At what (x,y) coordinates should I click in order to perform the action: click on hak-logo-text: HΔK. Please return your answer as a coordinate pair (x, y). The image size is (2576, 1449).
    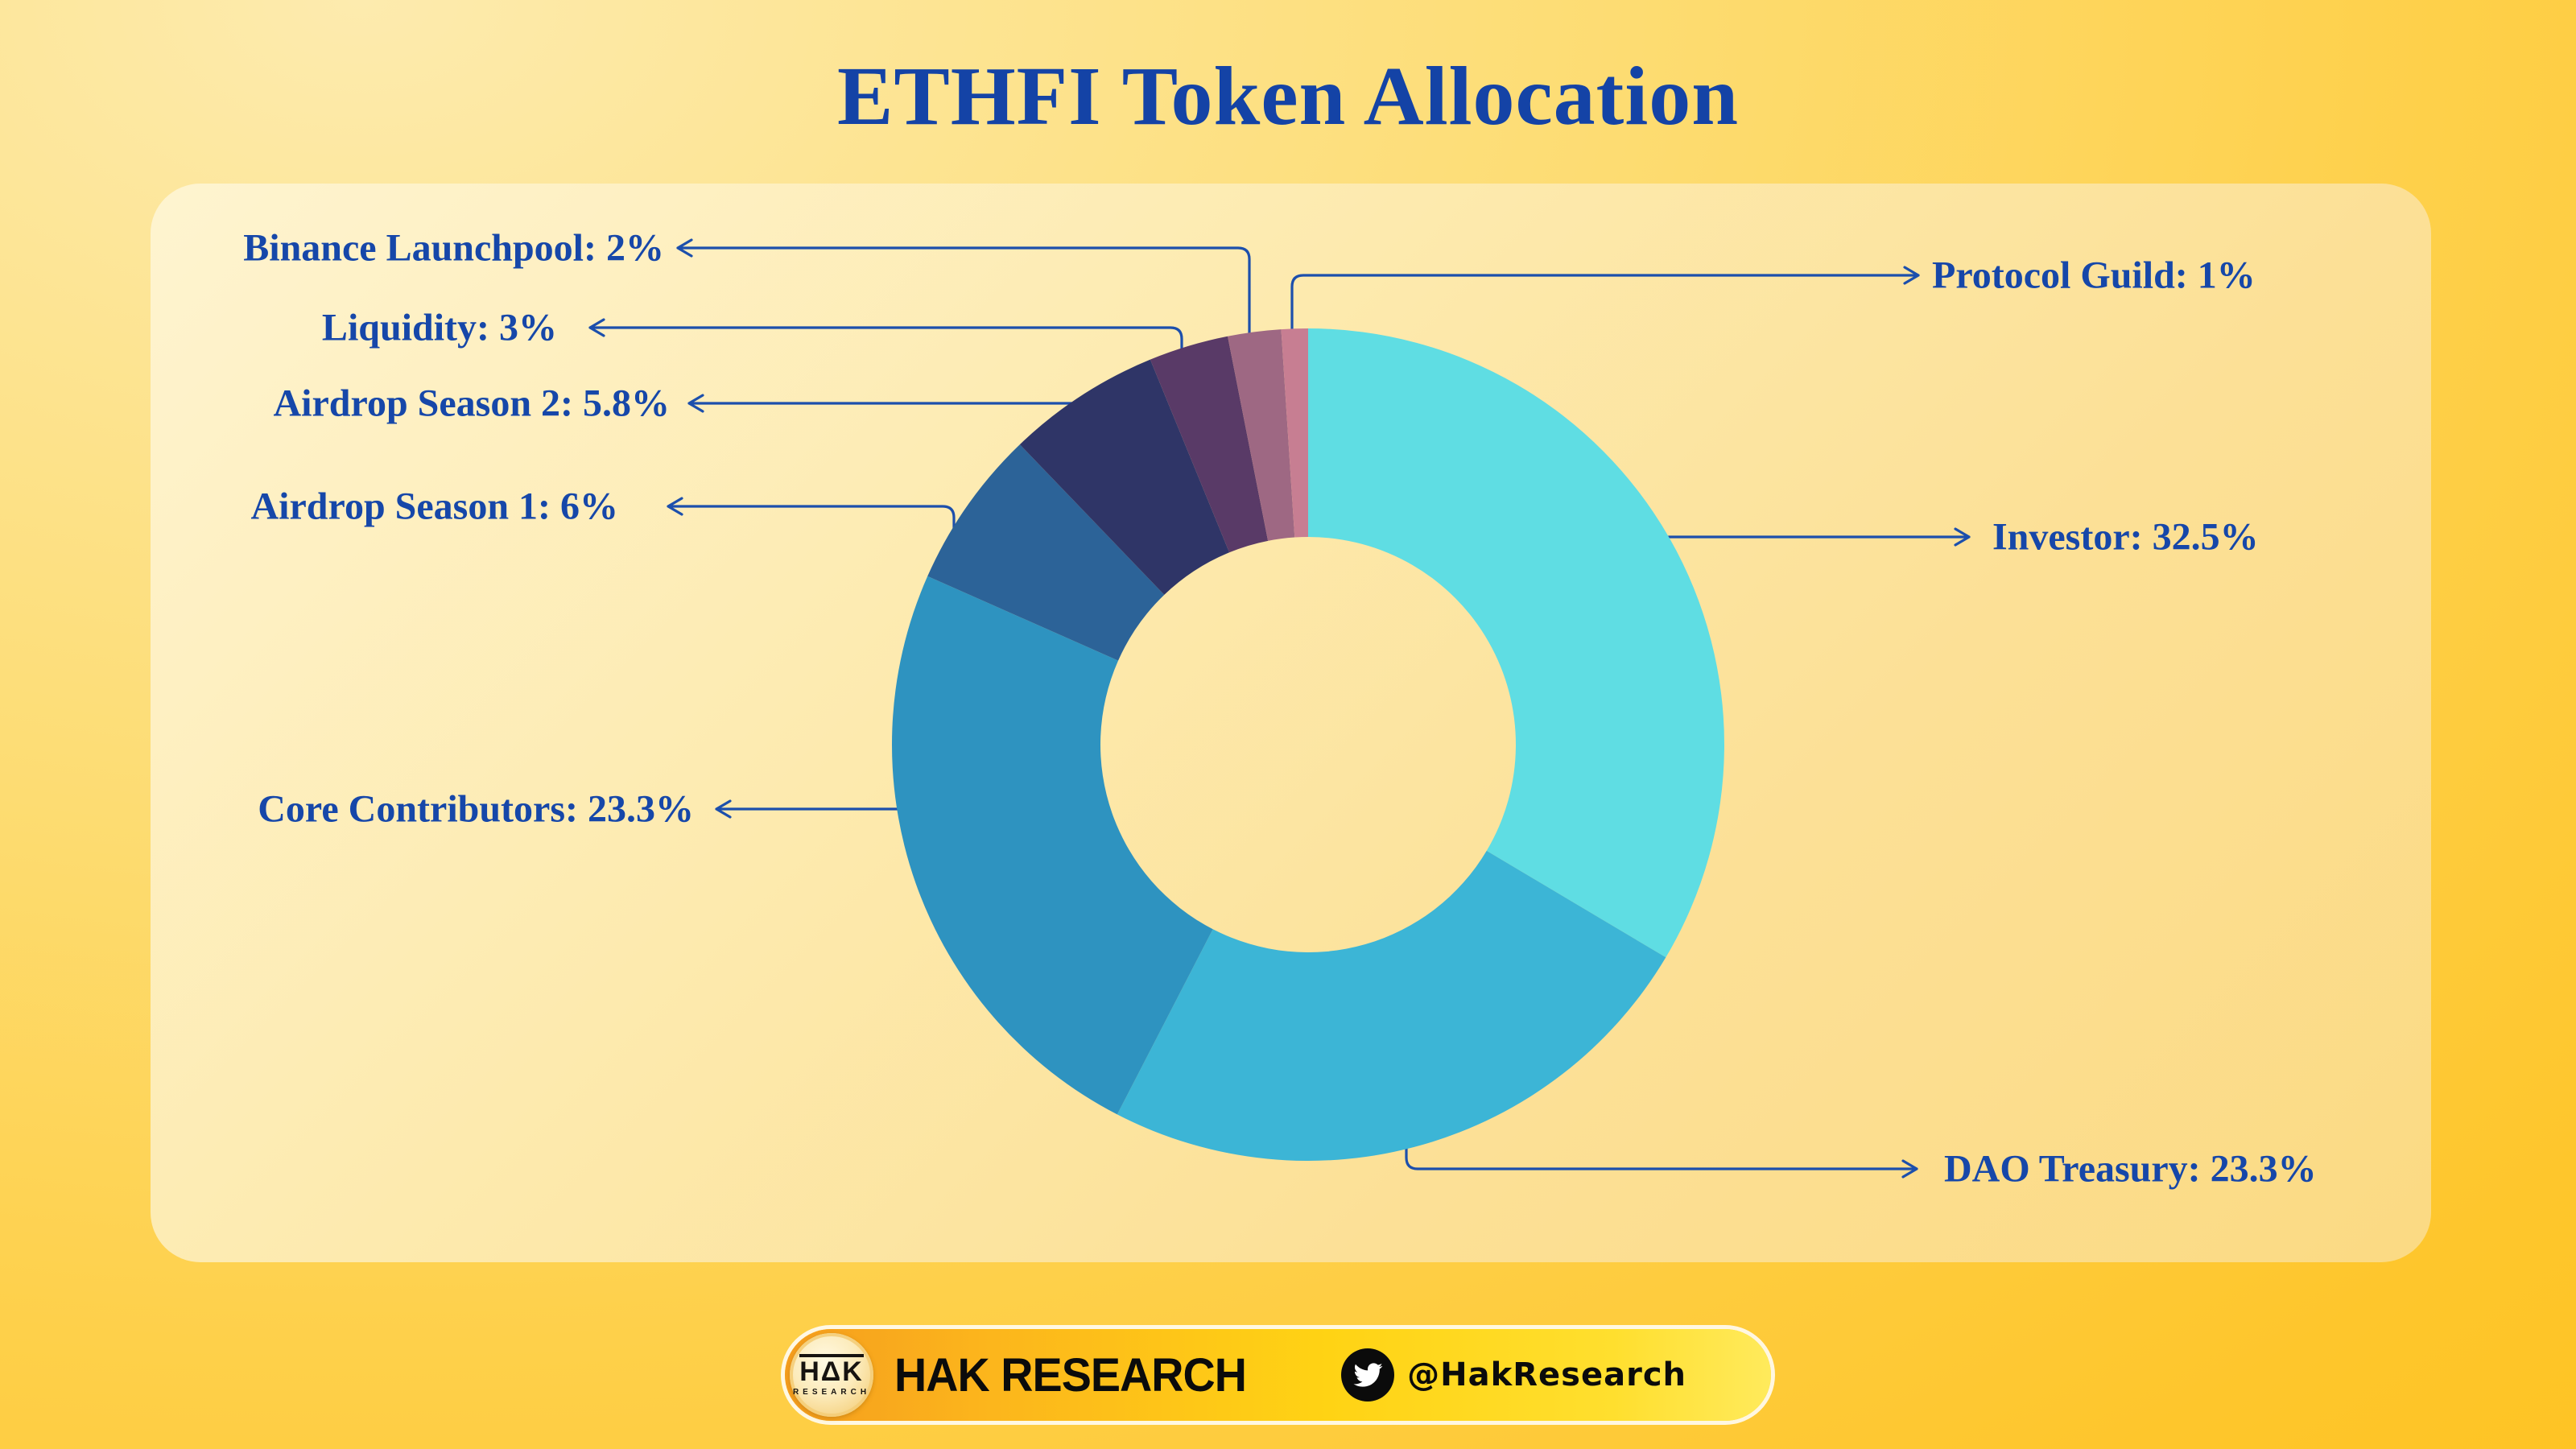
    Looking at the image, I should click on (831, 1369).